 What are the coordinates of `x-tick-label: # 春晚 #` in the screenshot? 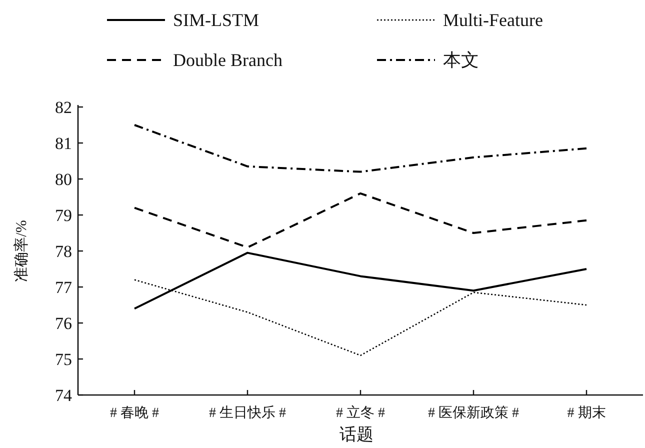 It's located at (134, 413).